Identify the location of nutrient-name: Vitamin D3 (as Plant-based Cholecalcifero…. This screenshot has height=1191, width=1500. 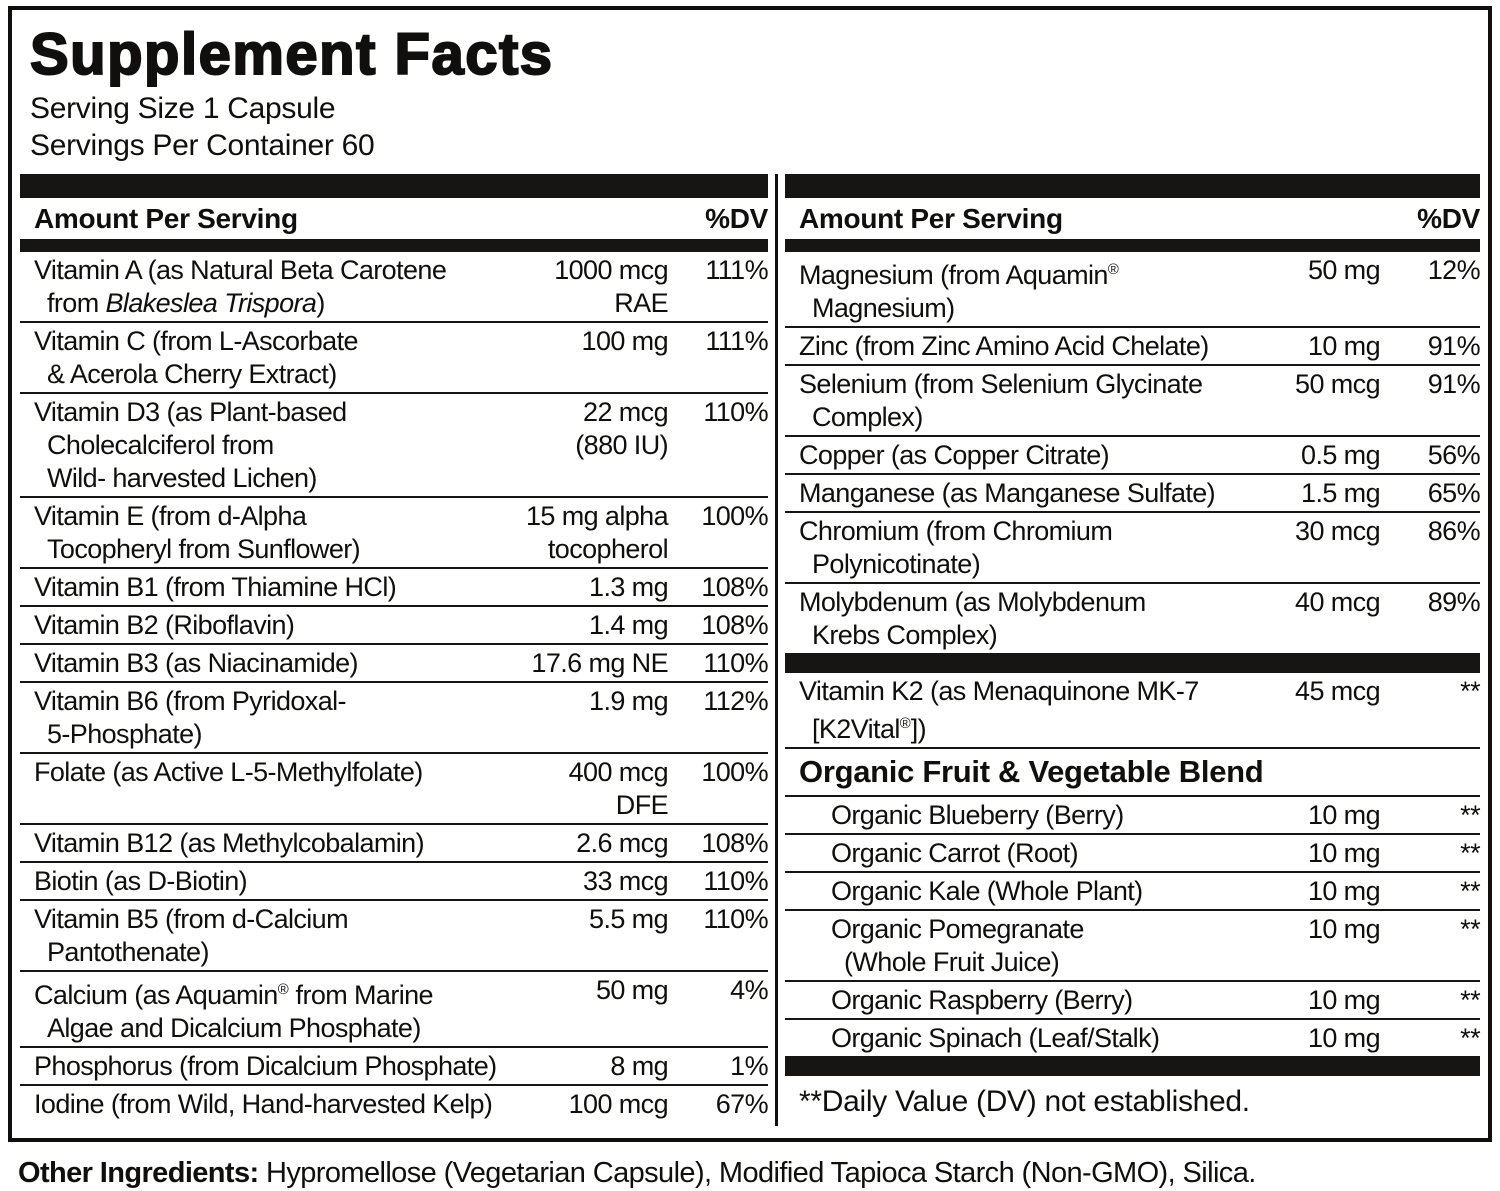
(190, 445).